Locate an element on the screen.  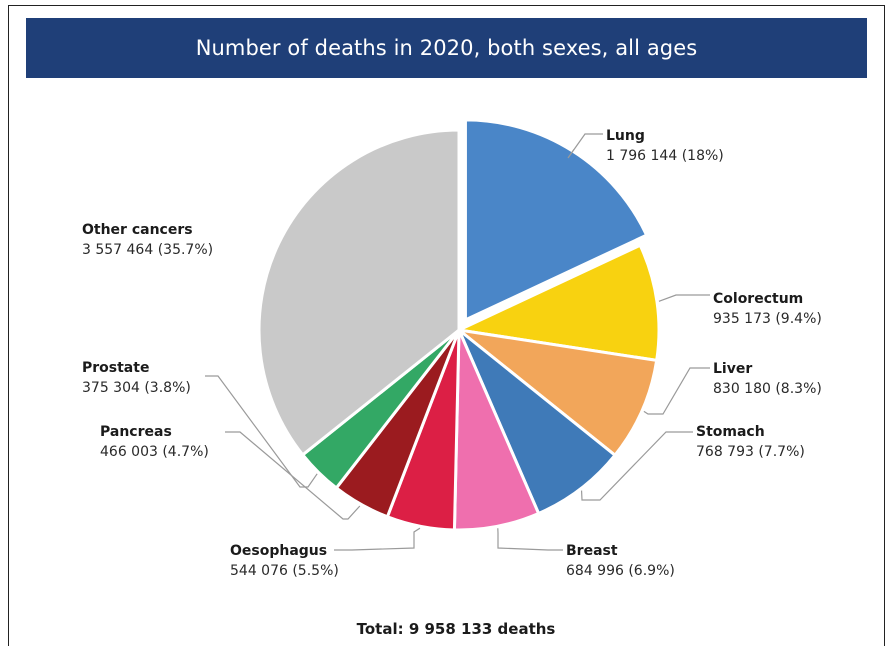
slice-label-value: 935 173 (9.4%) is located at coordinates (767, 319).